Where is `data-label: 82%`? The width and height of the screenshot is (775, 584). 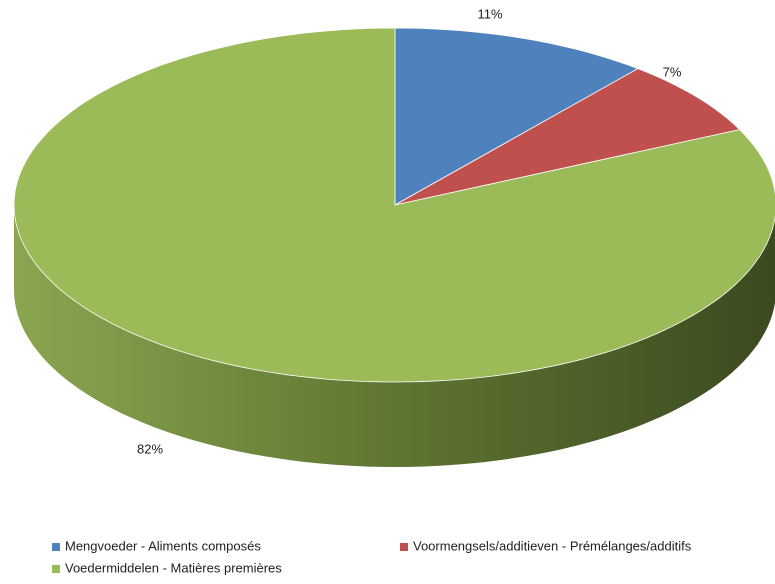
data-label: 82% is located at coordinates (150, 448).